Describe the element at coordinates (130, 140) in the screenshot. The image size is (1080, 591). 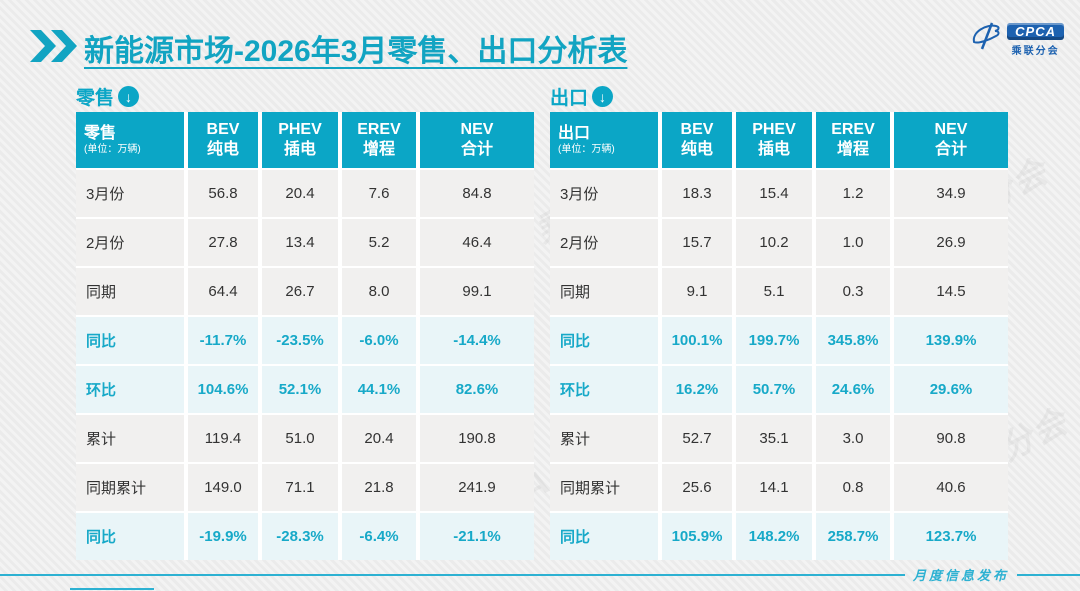
I see `table-corner-header: 零售 (单位：万辆)` at that location.